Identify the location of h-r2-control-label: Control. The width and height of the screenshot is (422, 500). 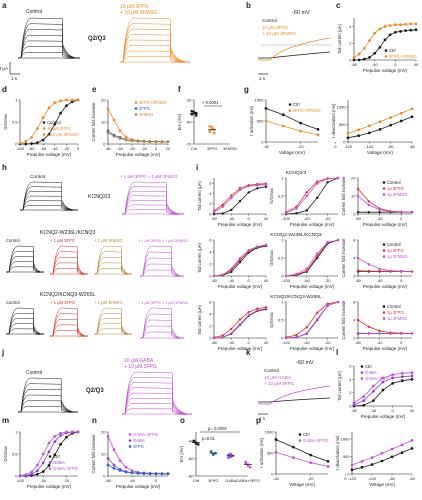
(13, 240).